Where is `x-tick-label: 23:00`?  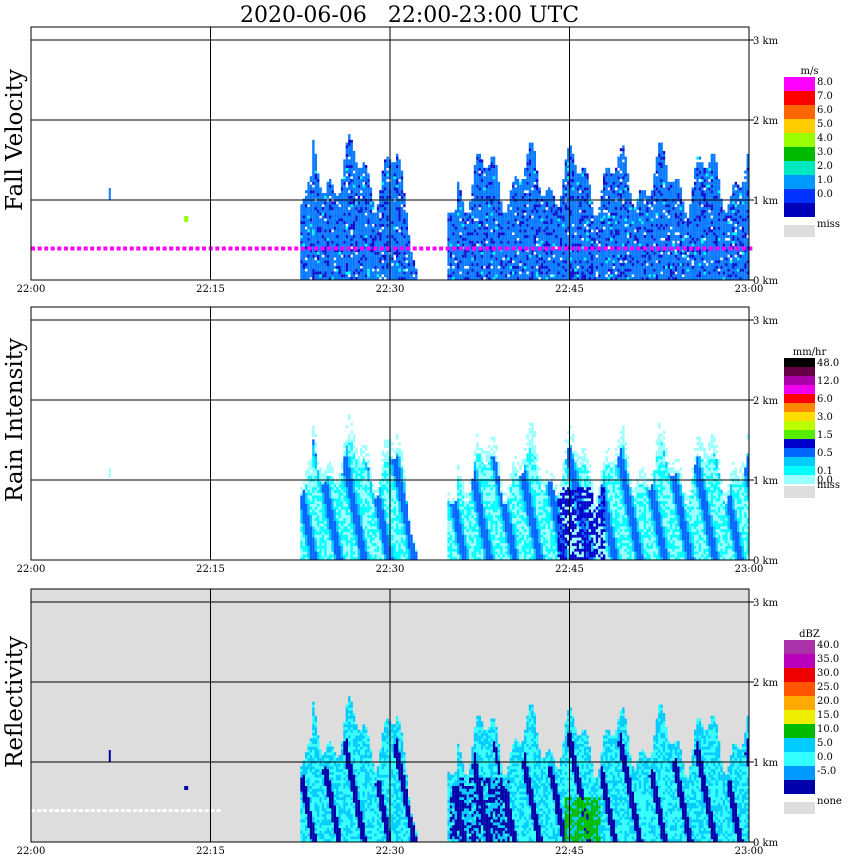 x-tick-label: 23:00 is located at coordinates (749, 569).